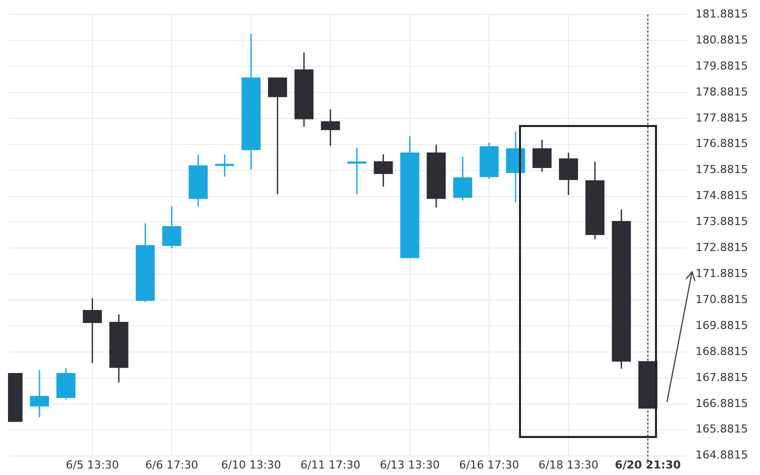  What do you see at coordinates (722, 169) in the screenshot?
I see `y-tick-label: 175.8815` at bounding box center [722, 169].